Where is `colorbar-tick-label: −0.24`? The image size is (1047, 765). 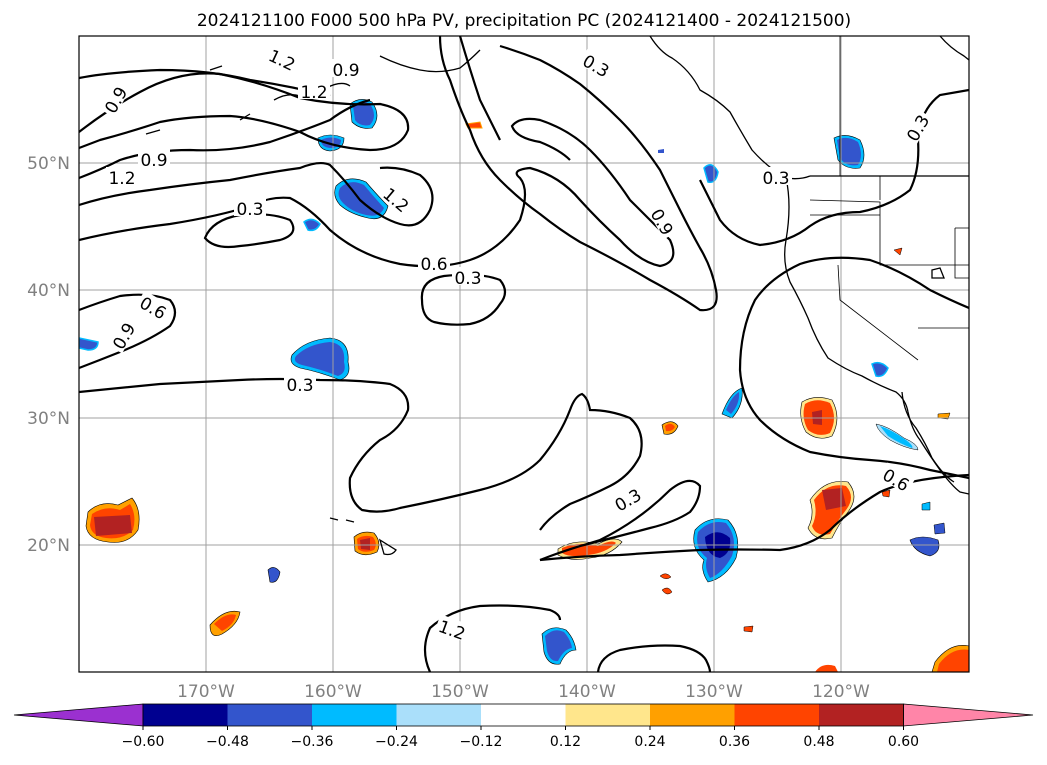
colorbar-tick-label: −0.24 is located at coordinates (396, 742).